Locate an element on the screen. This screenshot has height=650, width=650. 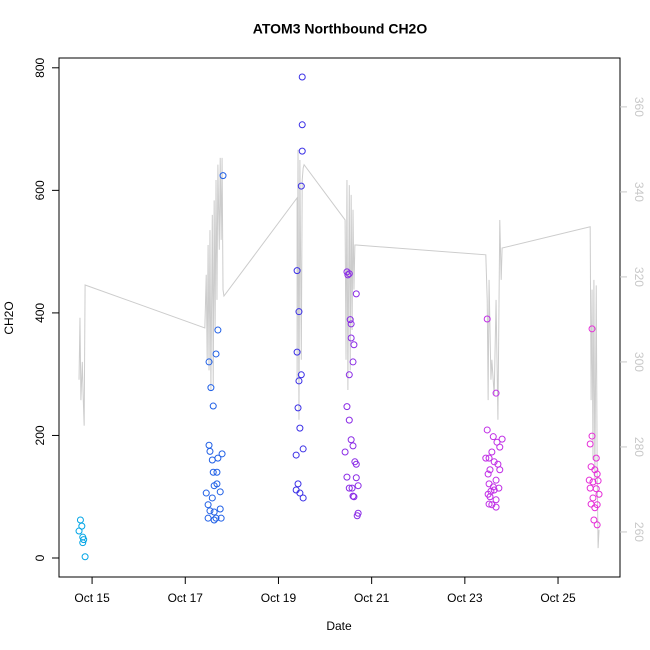
x-tick-label: Oct 21 is located at coordinates (372, 598).